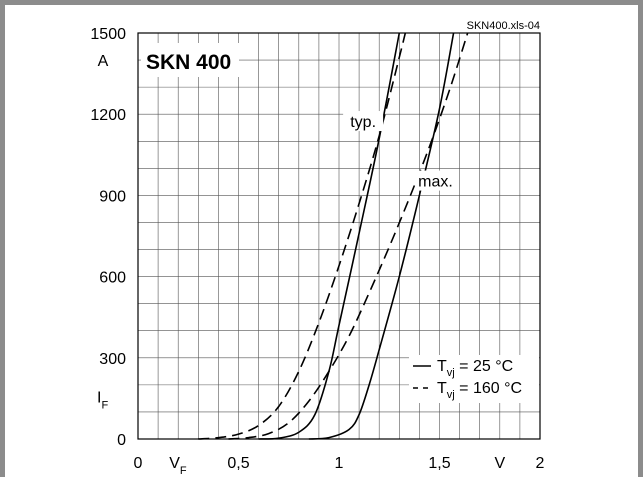 The height and width of the screenshot is (477, 643). Describe the element at coordinates (499, 463) in the screenshot. I see `x-axis-unit: V` at that location.